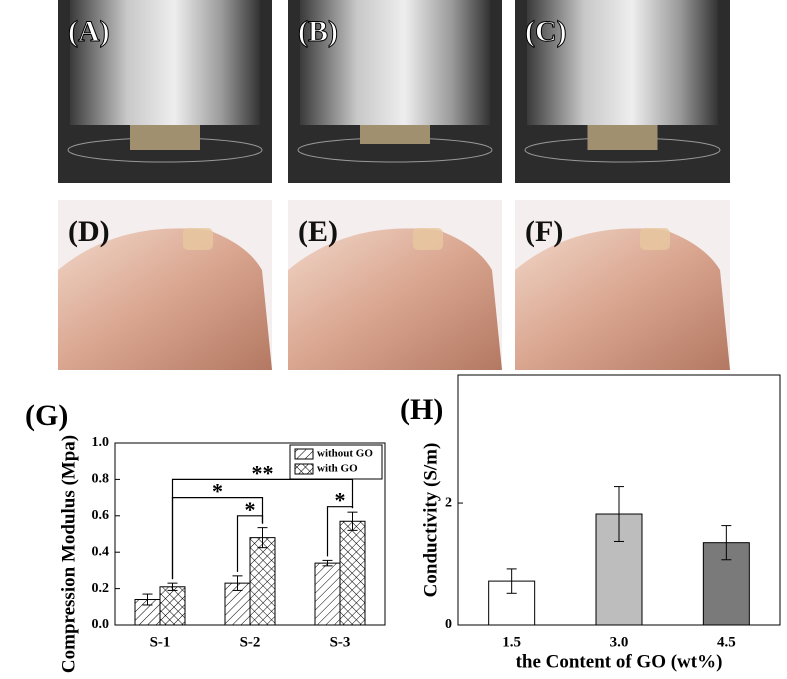 Image resolution: width=787 pixels, height=679 pixels. Describe the element at coordinates (101, 515) in the screenshot. I see `y-tick-label: 0.6` at that location.